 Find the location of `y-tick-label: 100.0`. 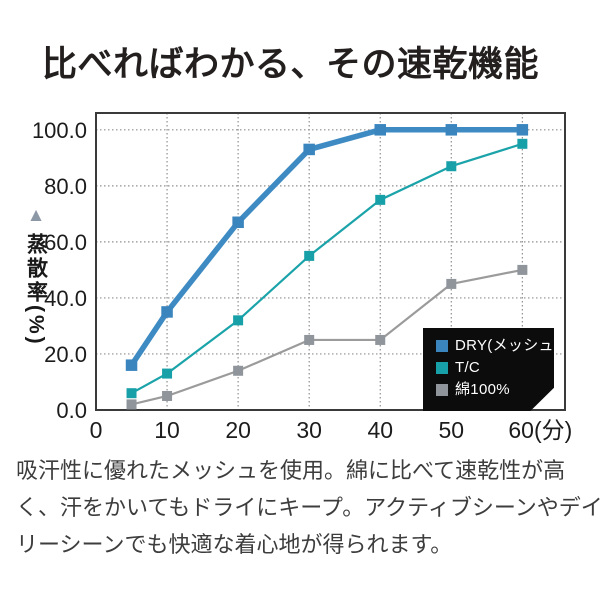

y-tick-label: 100.0 is located at coordinates (59, 130).